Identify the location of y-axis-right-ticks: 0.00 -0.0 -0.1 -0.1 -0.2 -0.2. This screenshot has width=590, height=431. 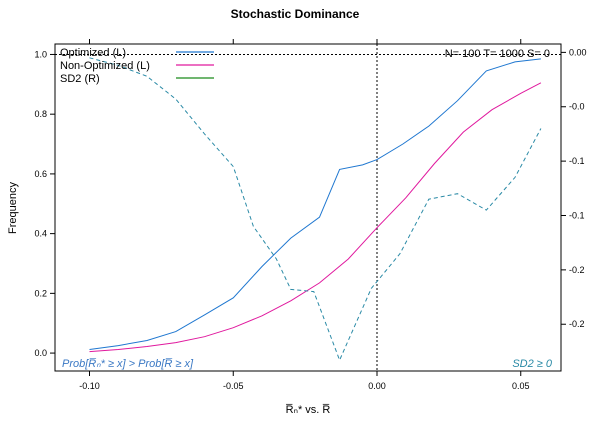
(574, 188).